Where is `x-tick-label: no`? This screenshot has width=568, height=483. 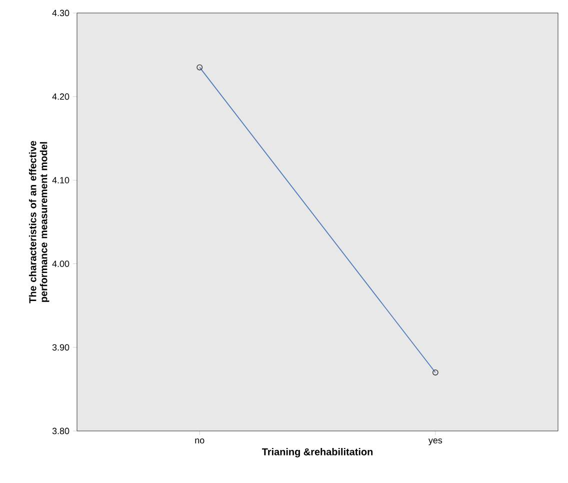
x-tick-label: no is located at coordinates (199, 441).